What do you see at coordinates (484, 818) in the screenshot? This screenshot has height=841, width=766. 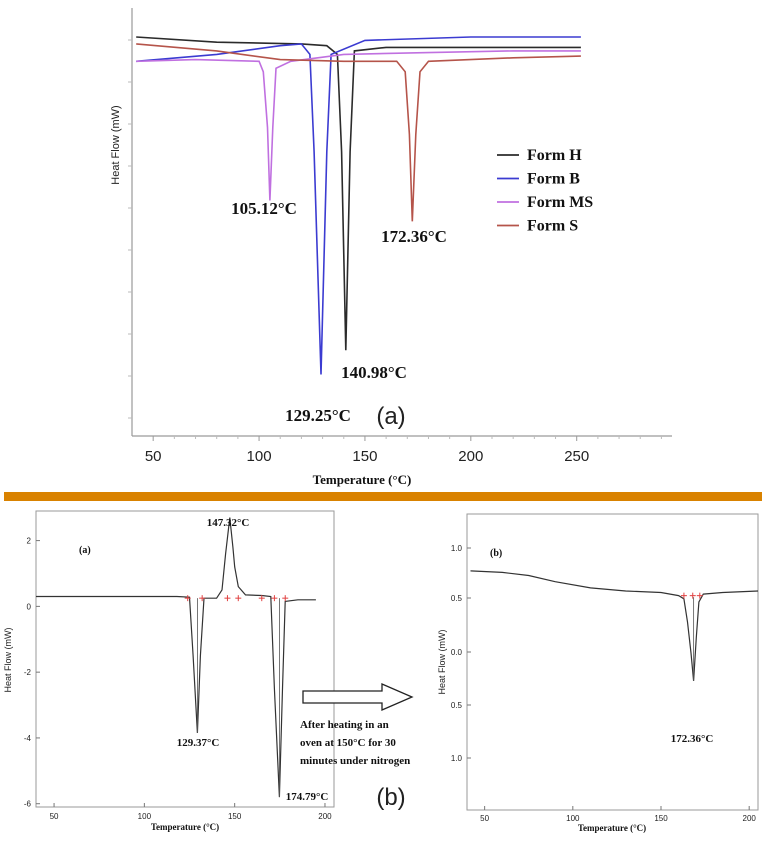 I see `br-x-tick-label: 50` at bounding box center [484, 818].